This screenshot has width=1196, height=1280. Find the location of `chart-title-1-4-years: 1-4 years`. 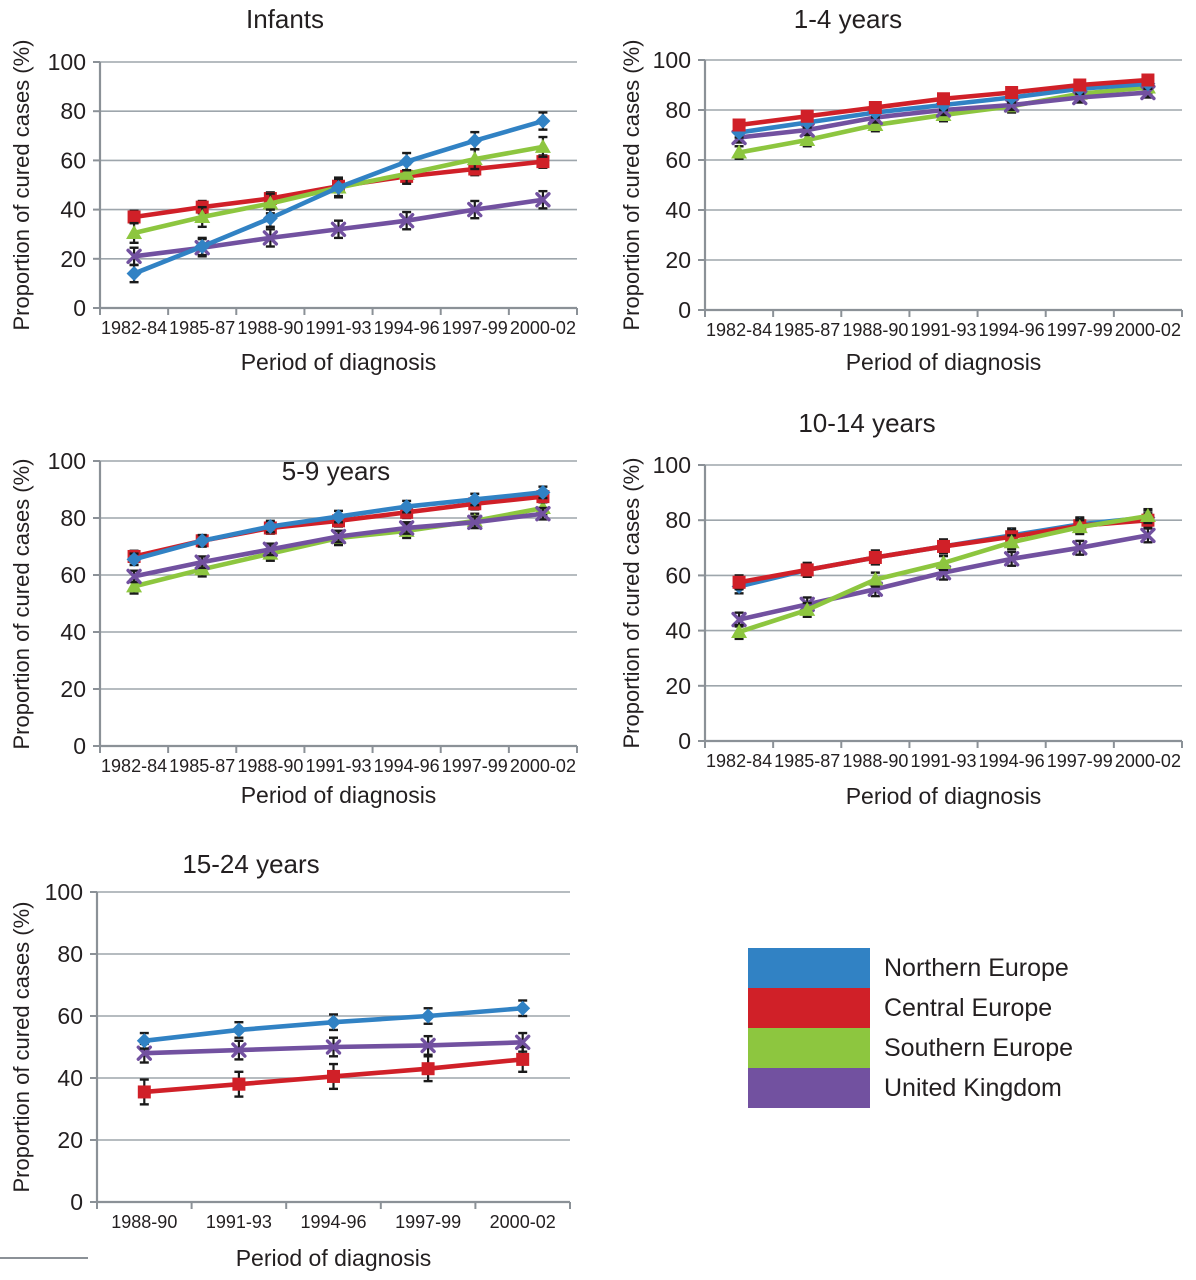

chart-title-1-4-years: 1-4 years is located at coordinates (848, 19).